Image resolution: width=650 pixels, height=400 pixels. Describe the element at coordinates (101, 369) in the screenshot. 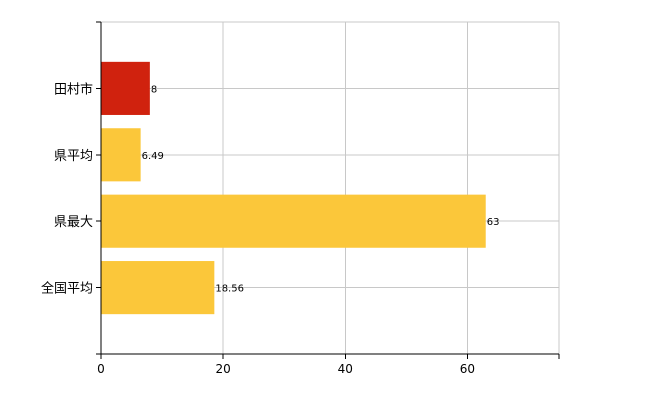

I see `x-tick-label: 0` at that location.